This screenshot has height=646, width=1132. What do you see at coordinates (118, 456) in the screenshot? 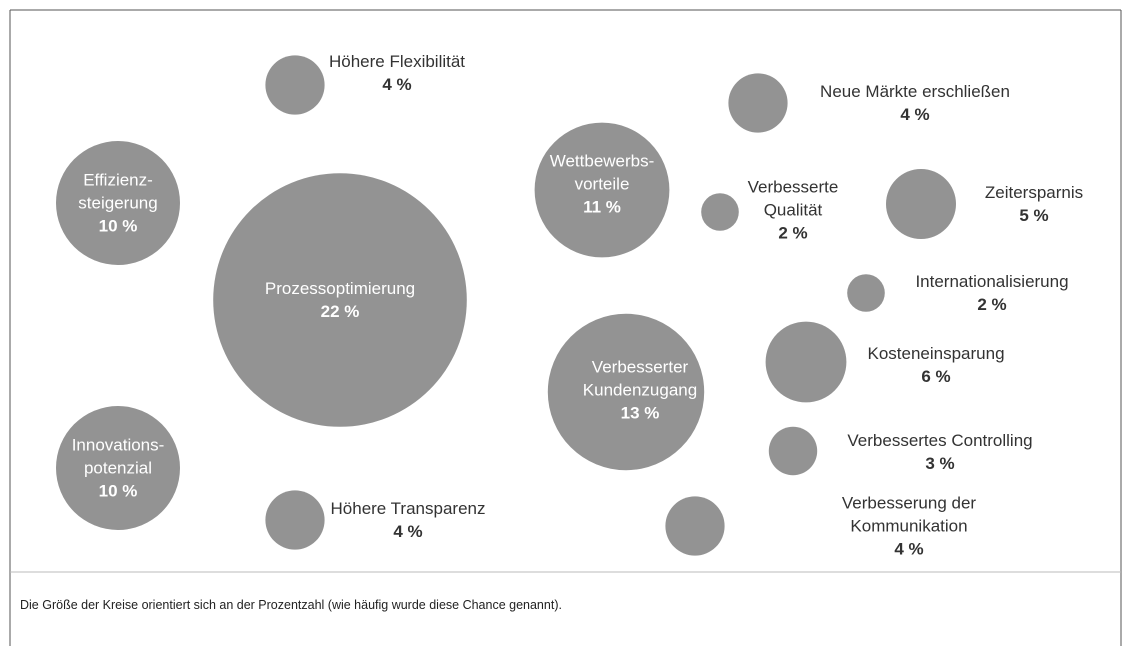
I see `category-name: Innovations- potenzial` at bounding box center [118, 456].